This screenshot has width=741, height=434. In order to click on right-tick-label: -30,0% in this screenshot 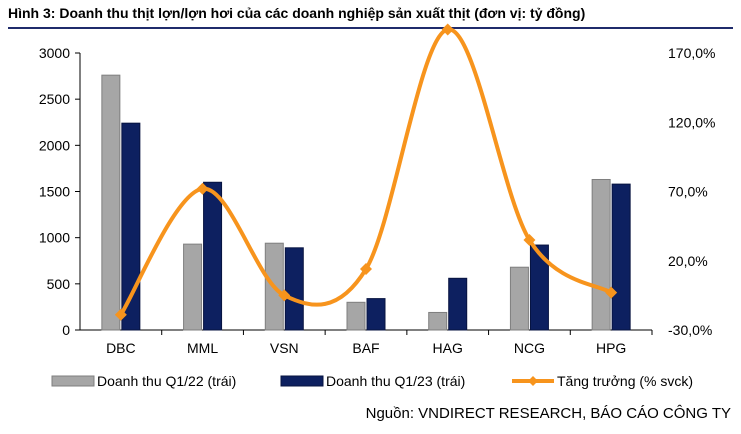, I will do `click(690, 330)`.